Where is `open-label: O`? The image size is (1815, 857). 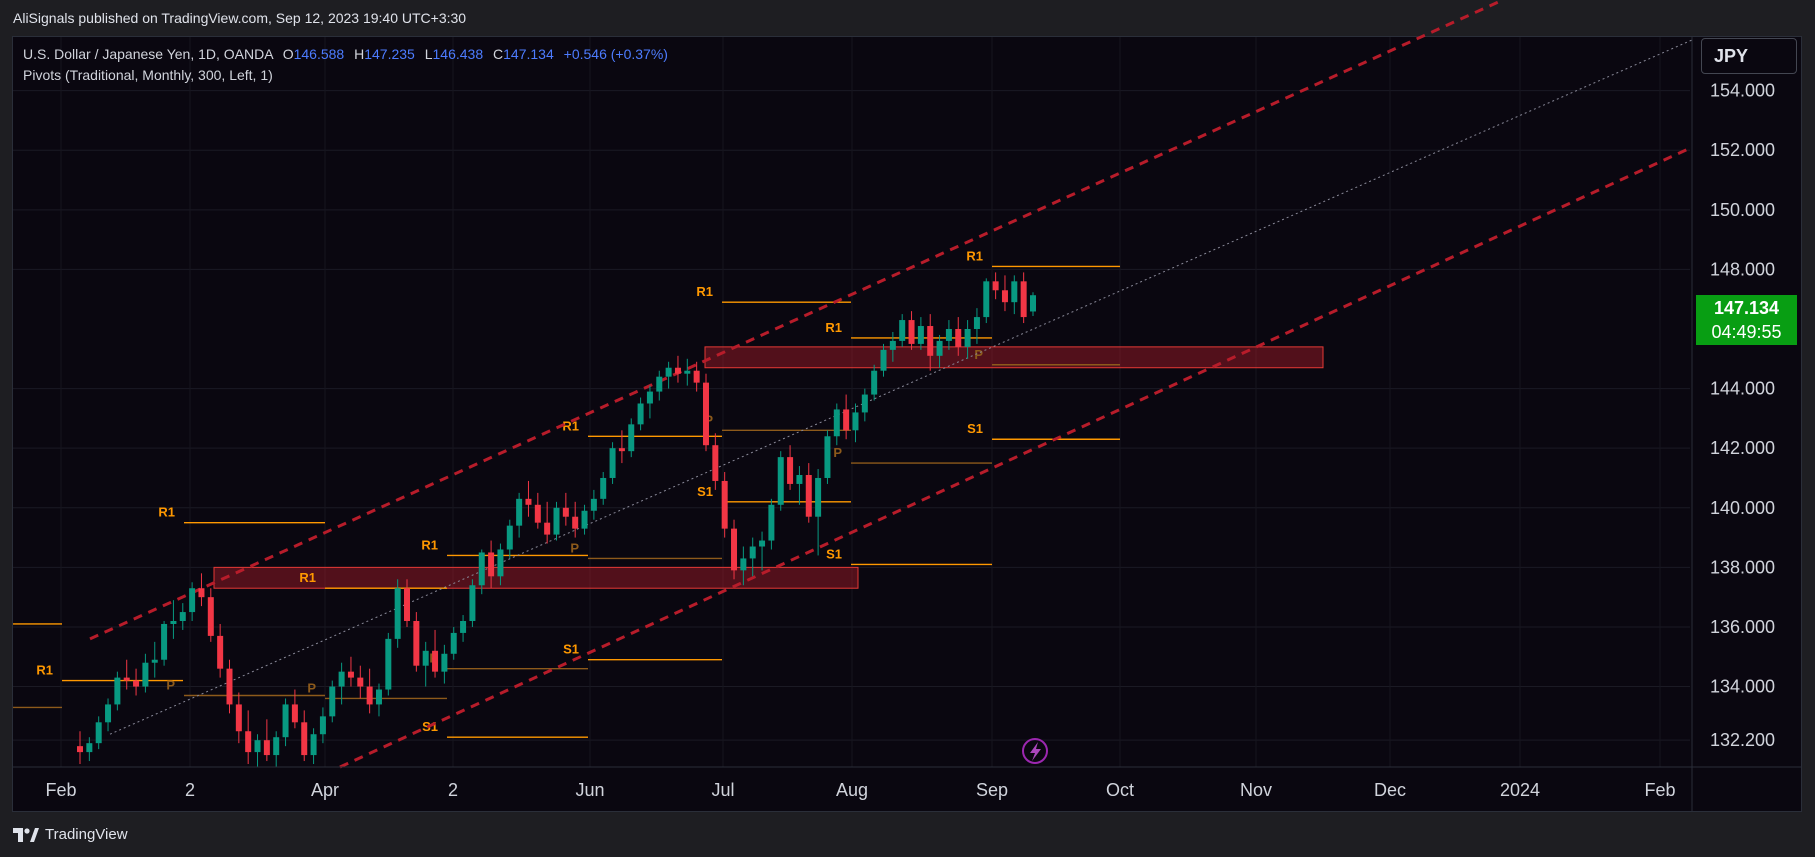
open-label: O is located at coordinates (288, 54).